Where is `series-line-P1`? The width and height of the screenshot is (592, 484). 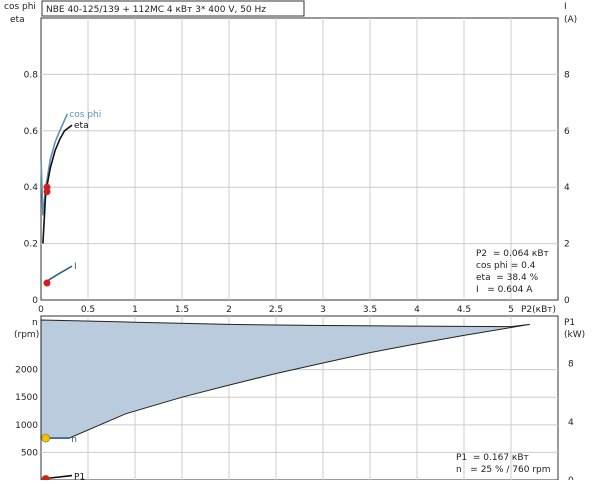
series-line-P1 is located at coordinates (59, 477).